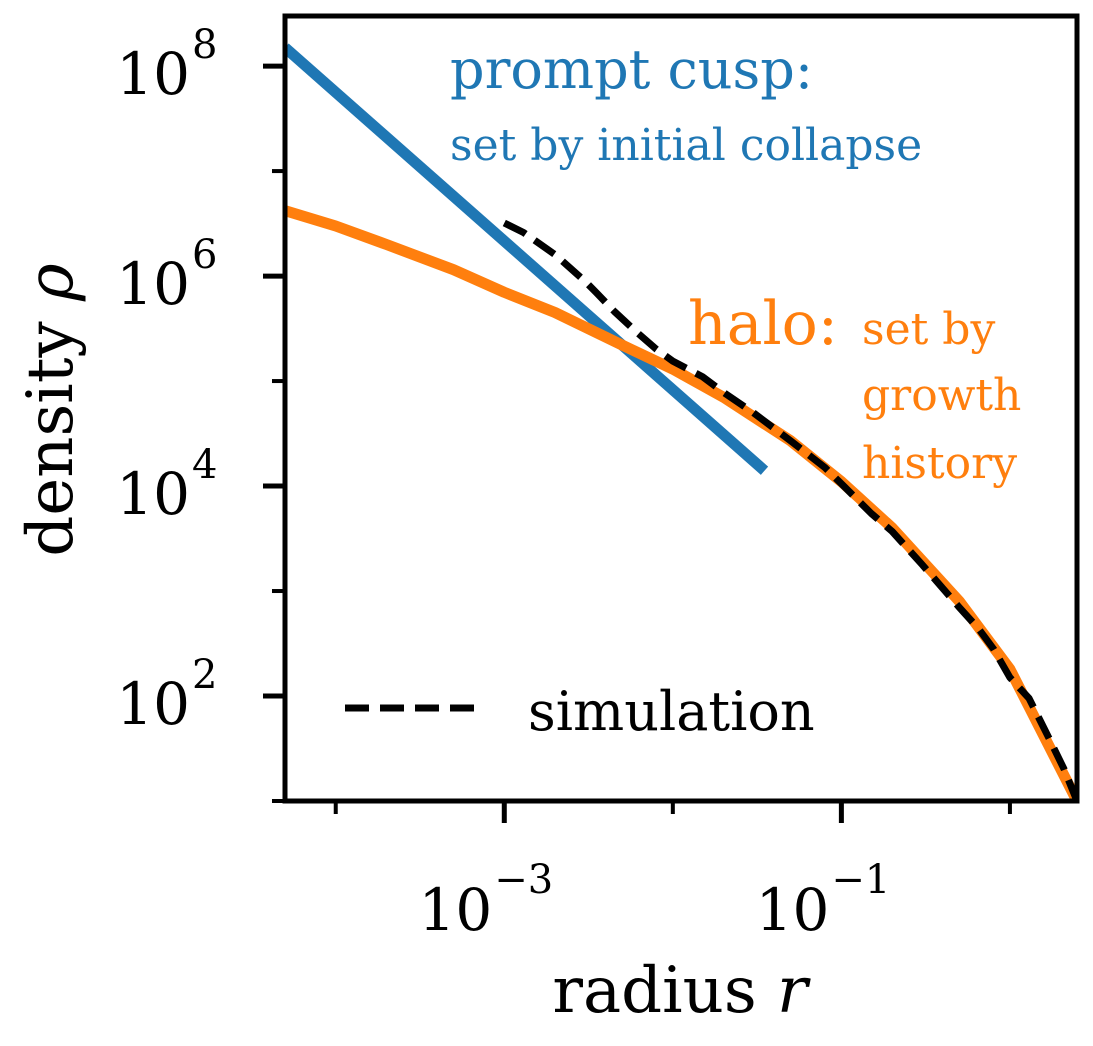 This screenshot has width=1093, height=1046. What do you see at coordinates (939, 463) in the screenshot?
I see `halo-line-3: history` at bounding box center [939, 463].